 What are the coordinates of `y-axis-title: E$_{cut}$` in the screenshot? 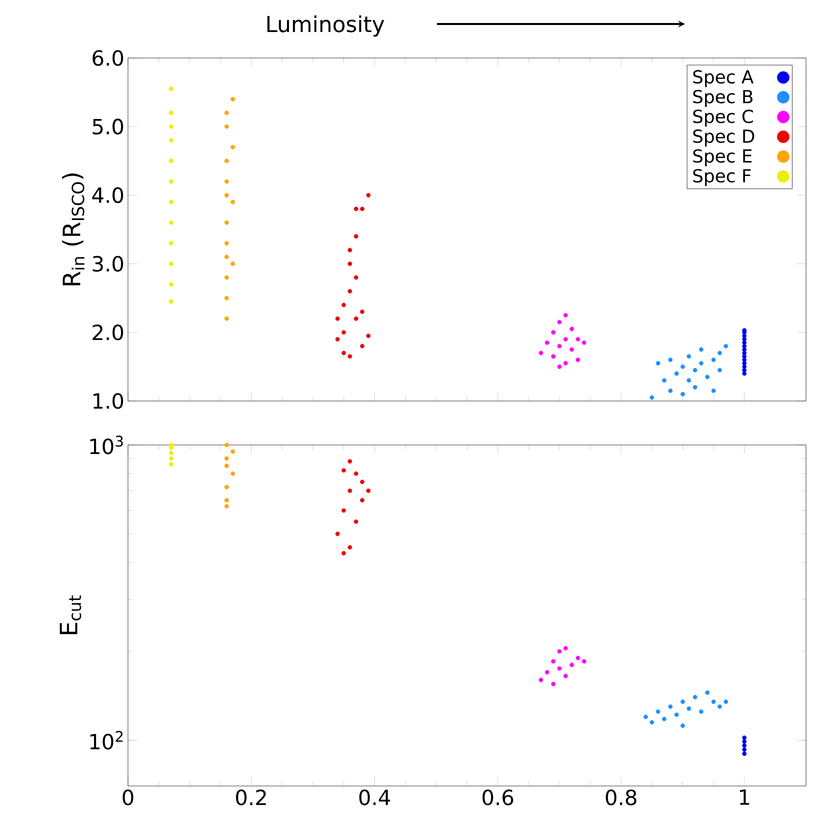 It's located at (71, 614).